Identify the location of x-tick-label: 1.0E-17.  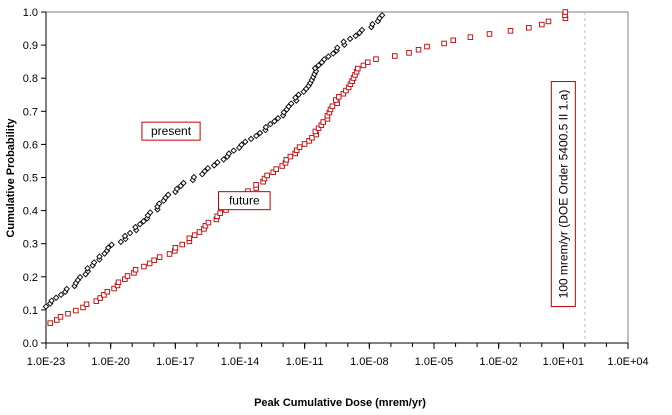
(175, 362).